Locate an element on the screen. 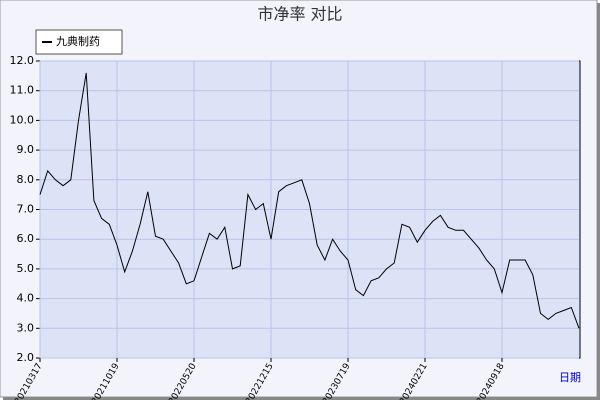 This screenshot has width=600, height=400. y-tick-label: 8.0 is located at coordinates (26, 179).